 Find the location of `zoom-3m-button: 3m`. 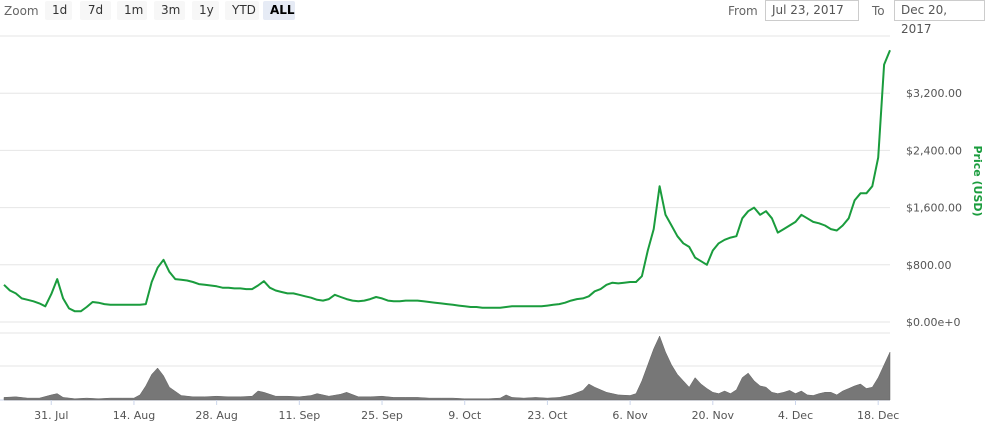

zoom-3m-button: 3m is located at coordinates (169, 10).